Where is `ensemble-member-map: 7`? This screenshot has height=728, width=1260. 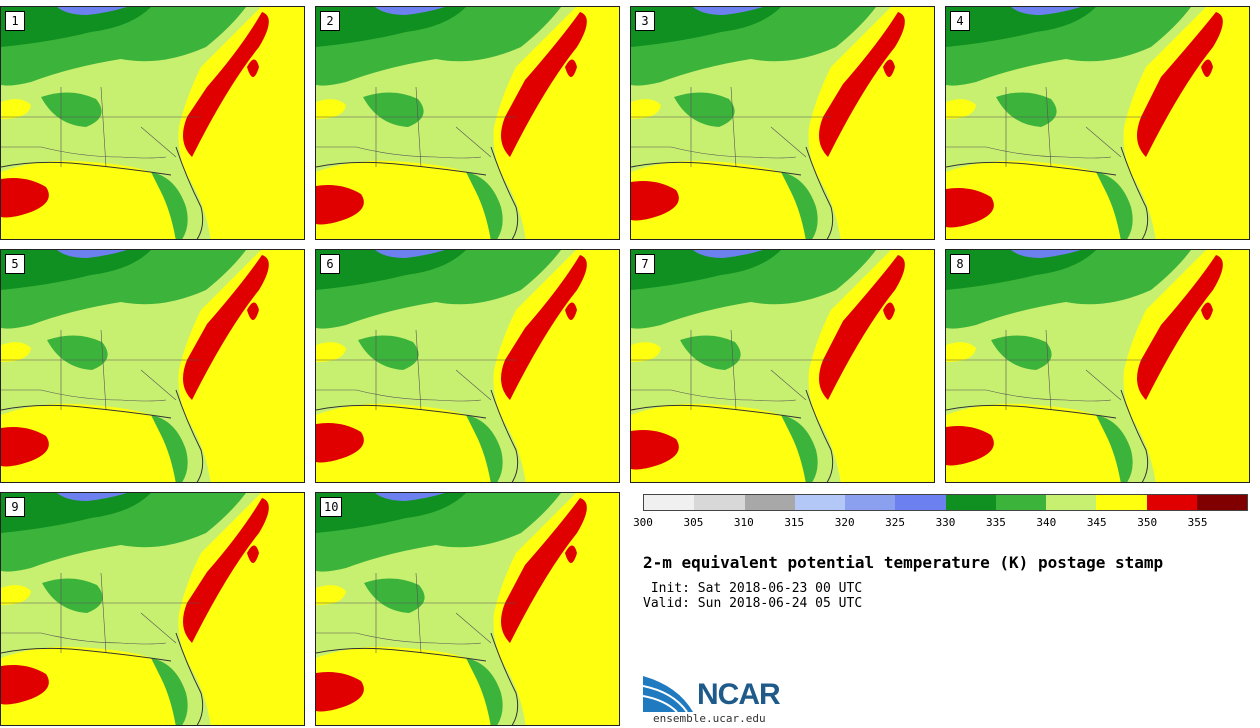
ensemble-member-map: 7 is located at coordinates (782, 366).